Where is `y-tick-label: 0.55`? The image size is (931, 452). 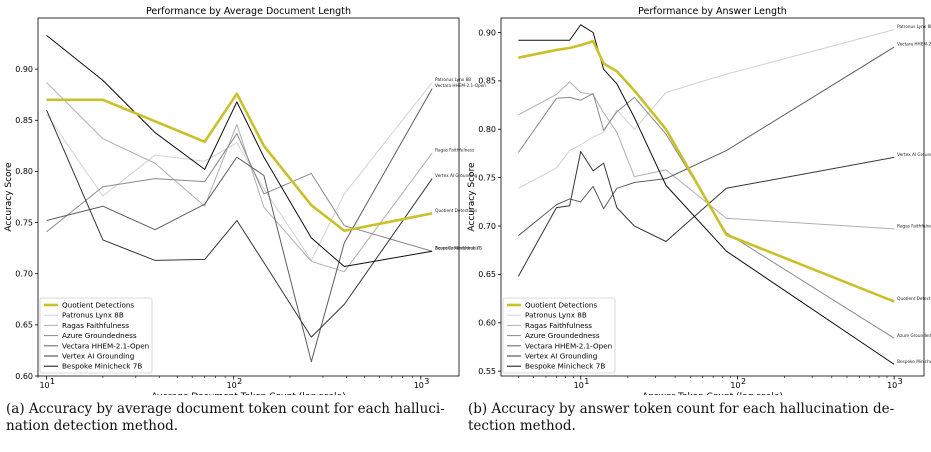
y-tick-label: 0.55 is located at coordinates (487, 371).